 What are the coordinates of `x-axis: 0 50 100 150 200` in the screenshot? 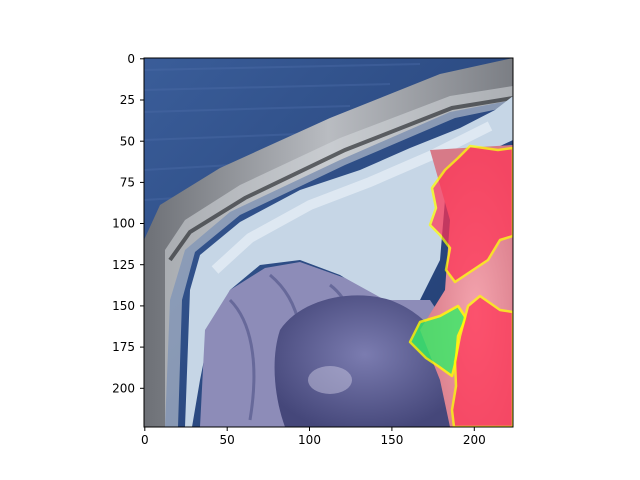 It's located at (313, 437).